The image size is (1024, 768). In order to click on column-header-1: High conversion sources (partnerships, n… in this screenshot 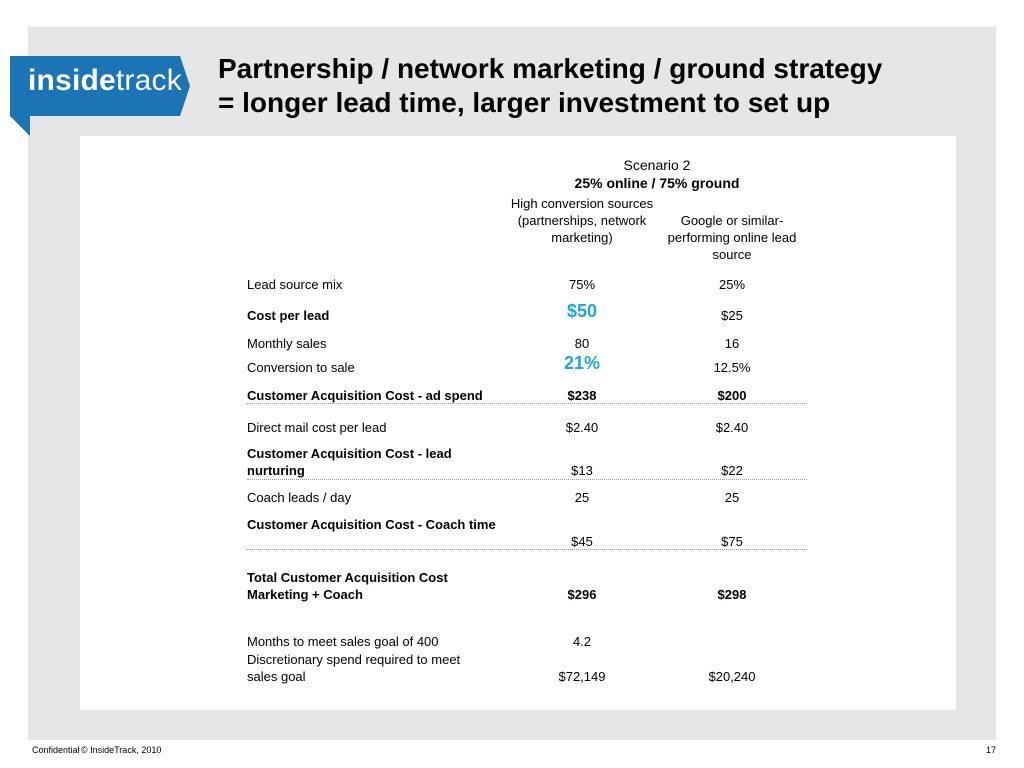, I will do `click(582, 220)`.